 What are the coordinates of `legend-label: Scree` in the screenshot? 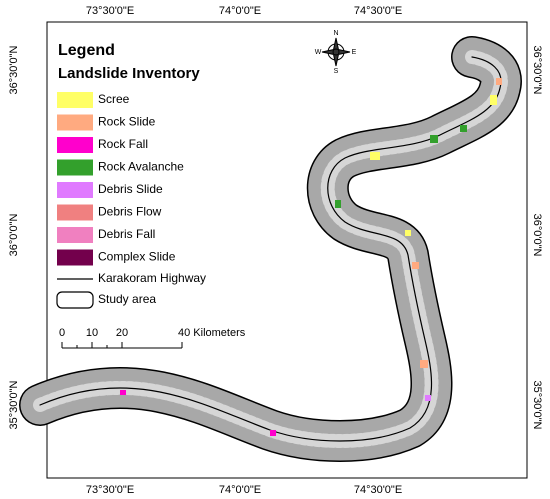 It's located at (114, 99).